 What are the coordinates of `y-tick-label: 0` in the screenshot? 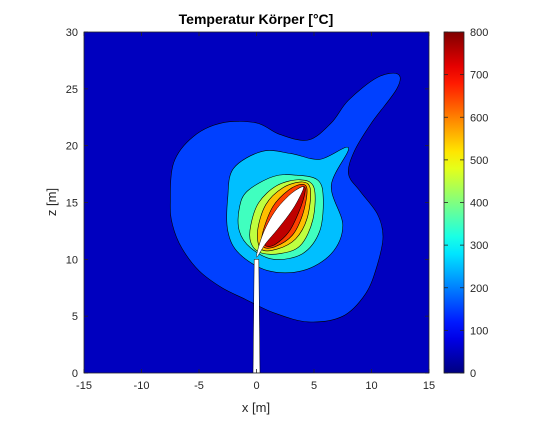 It's located at (75, 374).